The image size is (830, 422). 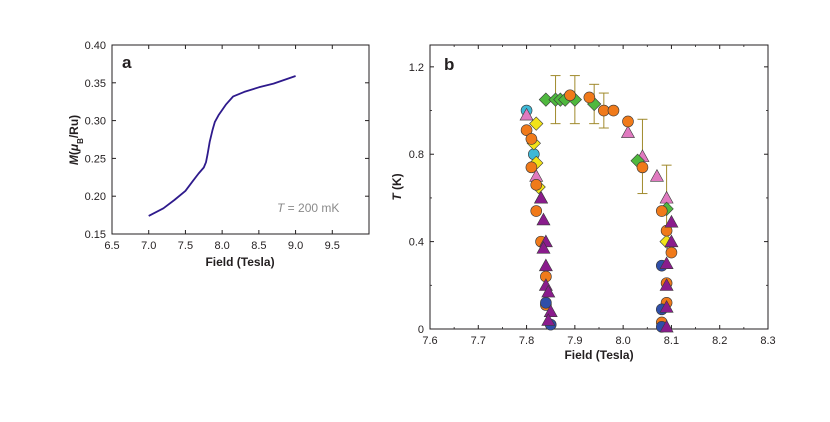 I want to click on panel-a-y-tick-label: 0.25, so click(x=95, y=159).